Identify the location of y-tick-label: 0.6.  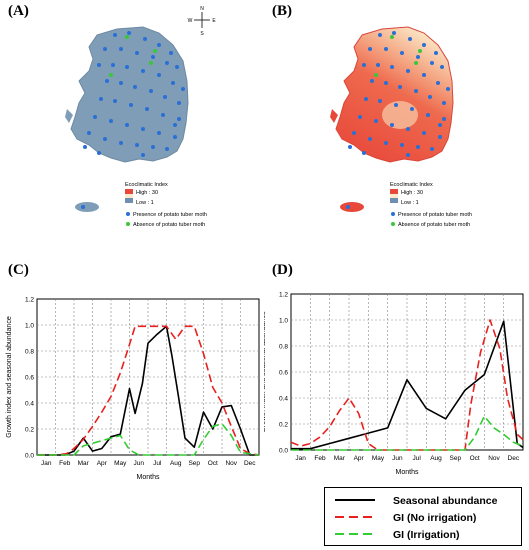
(283, 373).